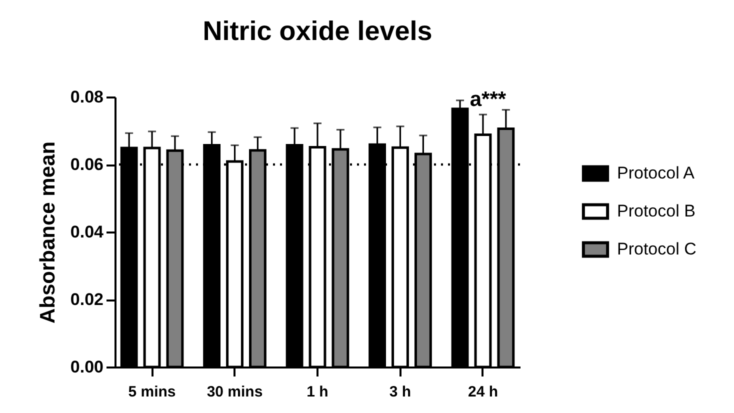 This screenshot has height=413, width=734. I want to click on y-tick-label: 0.00, so click(87, 367).